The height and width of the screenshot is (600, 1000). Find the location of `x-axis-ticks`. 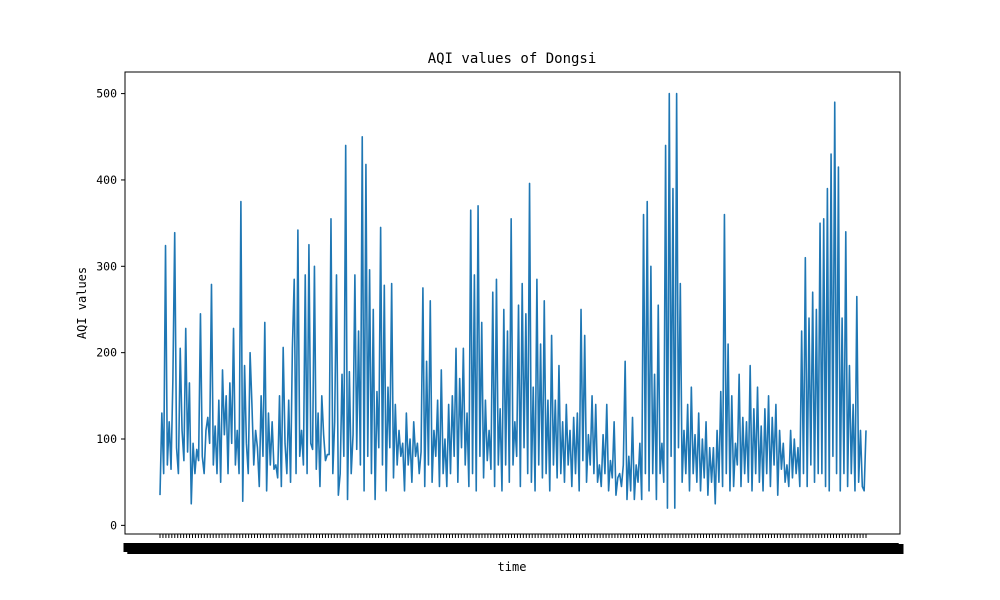

x-axis-ticks is located at coordinates (513, 544).